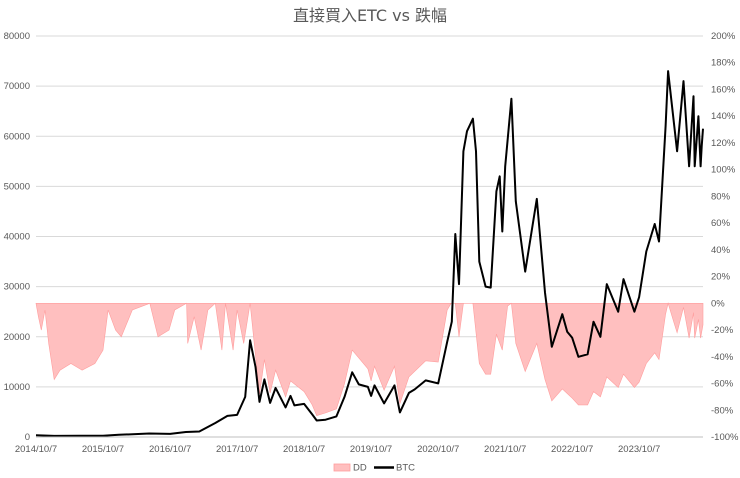 This screenshot has width=740, height=478. What do you see at coordinates (103, 449) in the screenshot?
I see `x-tick-label: 2015/10/7` at bounding box center [103, 449].